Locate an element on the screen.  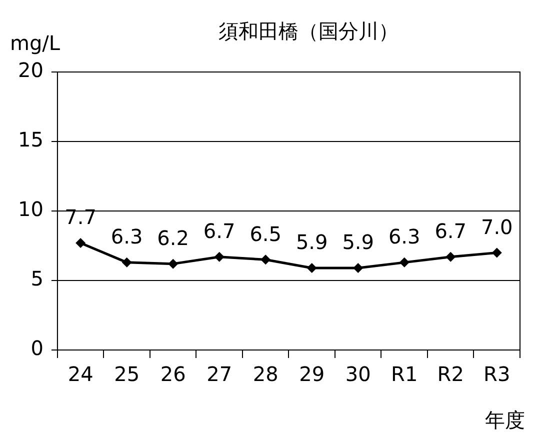
x-tick-label: 24 is located at coordinates (81, 374).